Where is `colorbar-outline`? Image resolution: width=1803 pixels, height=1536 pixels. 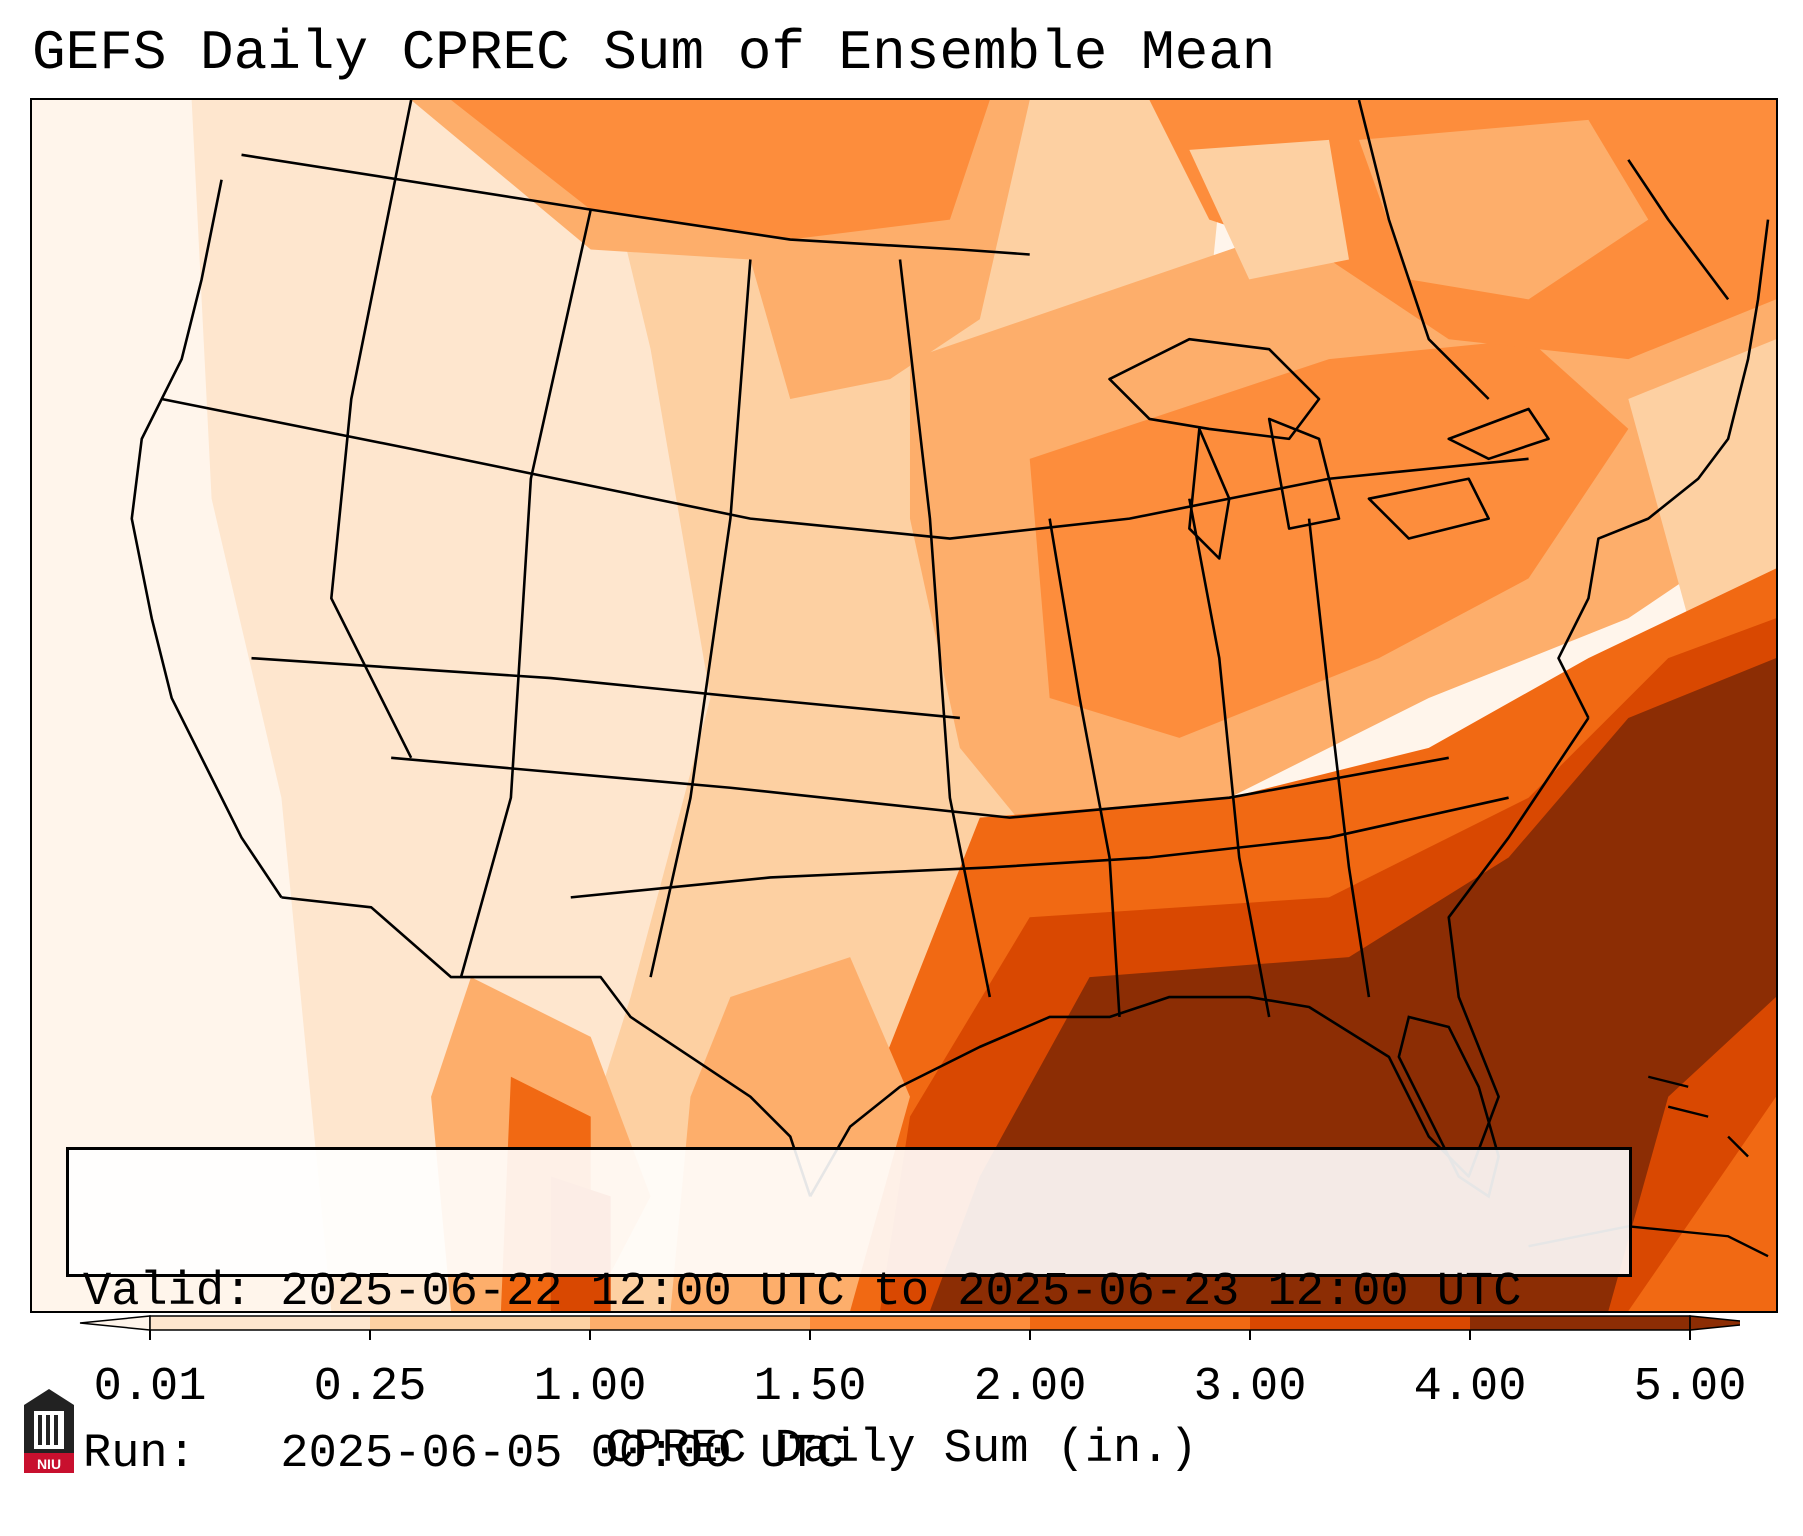 colorbar-outline is located at coordinates (920, 1323).